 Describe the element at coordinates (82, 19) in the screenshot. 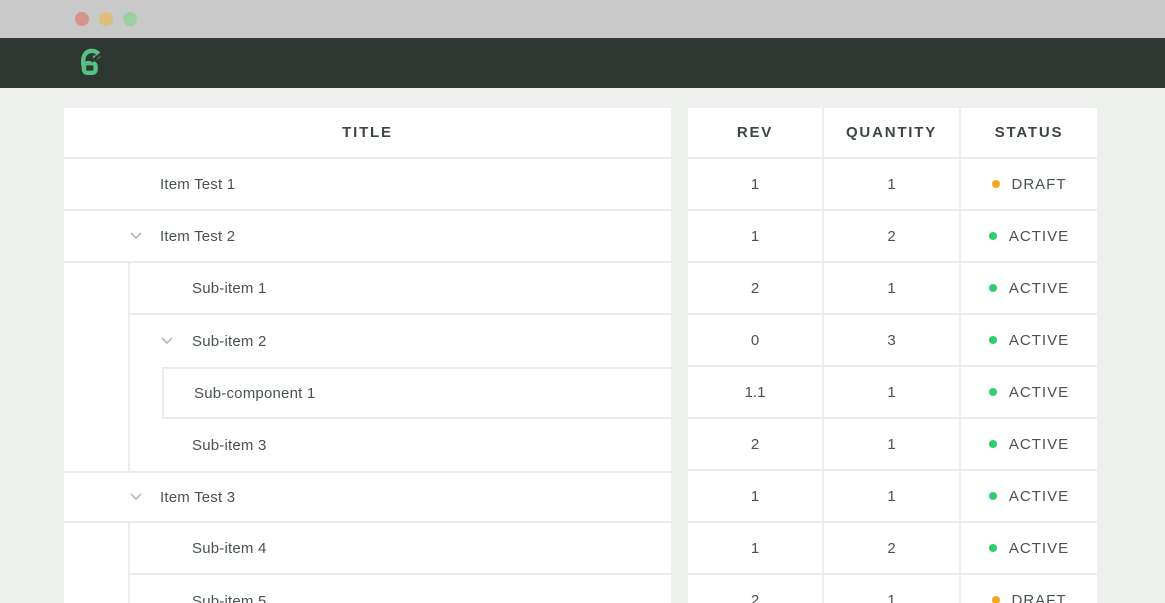

I see `window-close-button` at that location.